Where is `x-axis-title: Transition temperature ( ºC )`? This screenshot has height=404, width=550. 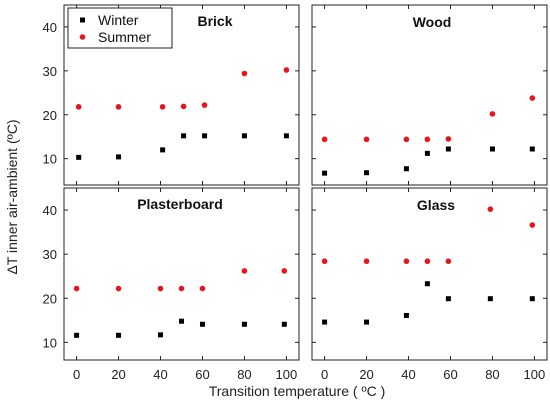 x-axis-title: Transition temperature ( ºC ) is located at coordinates (297, 391).